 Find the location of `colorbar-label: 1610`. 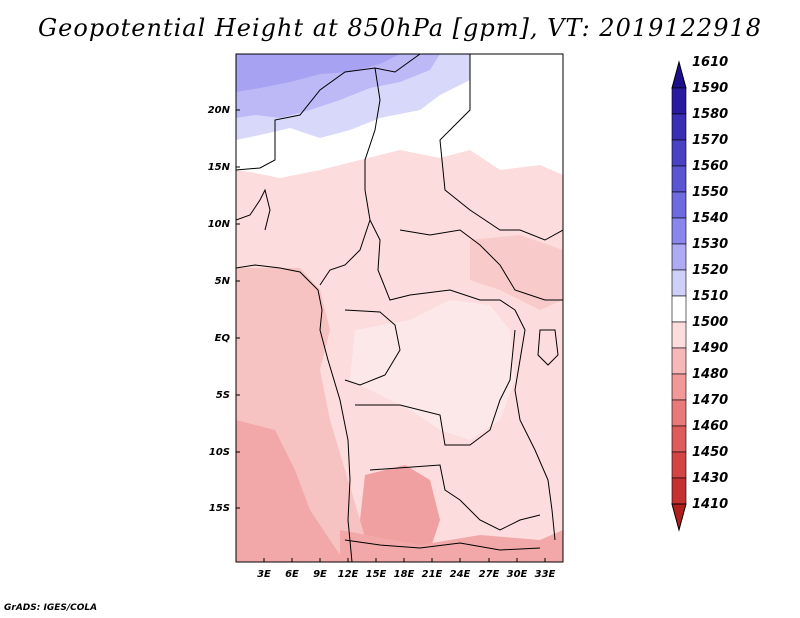

colorbar-label: 1610 is located at coordinates (710, 62).